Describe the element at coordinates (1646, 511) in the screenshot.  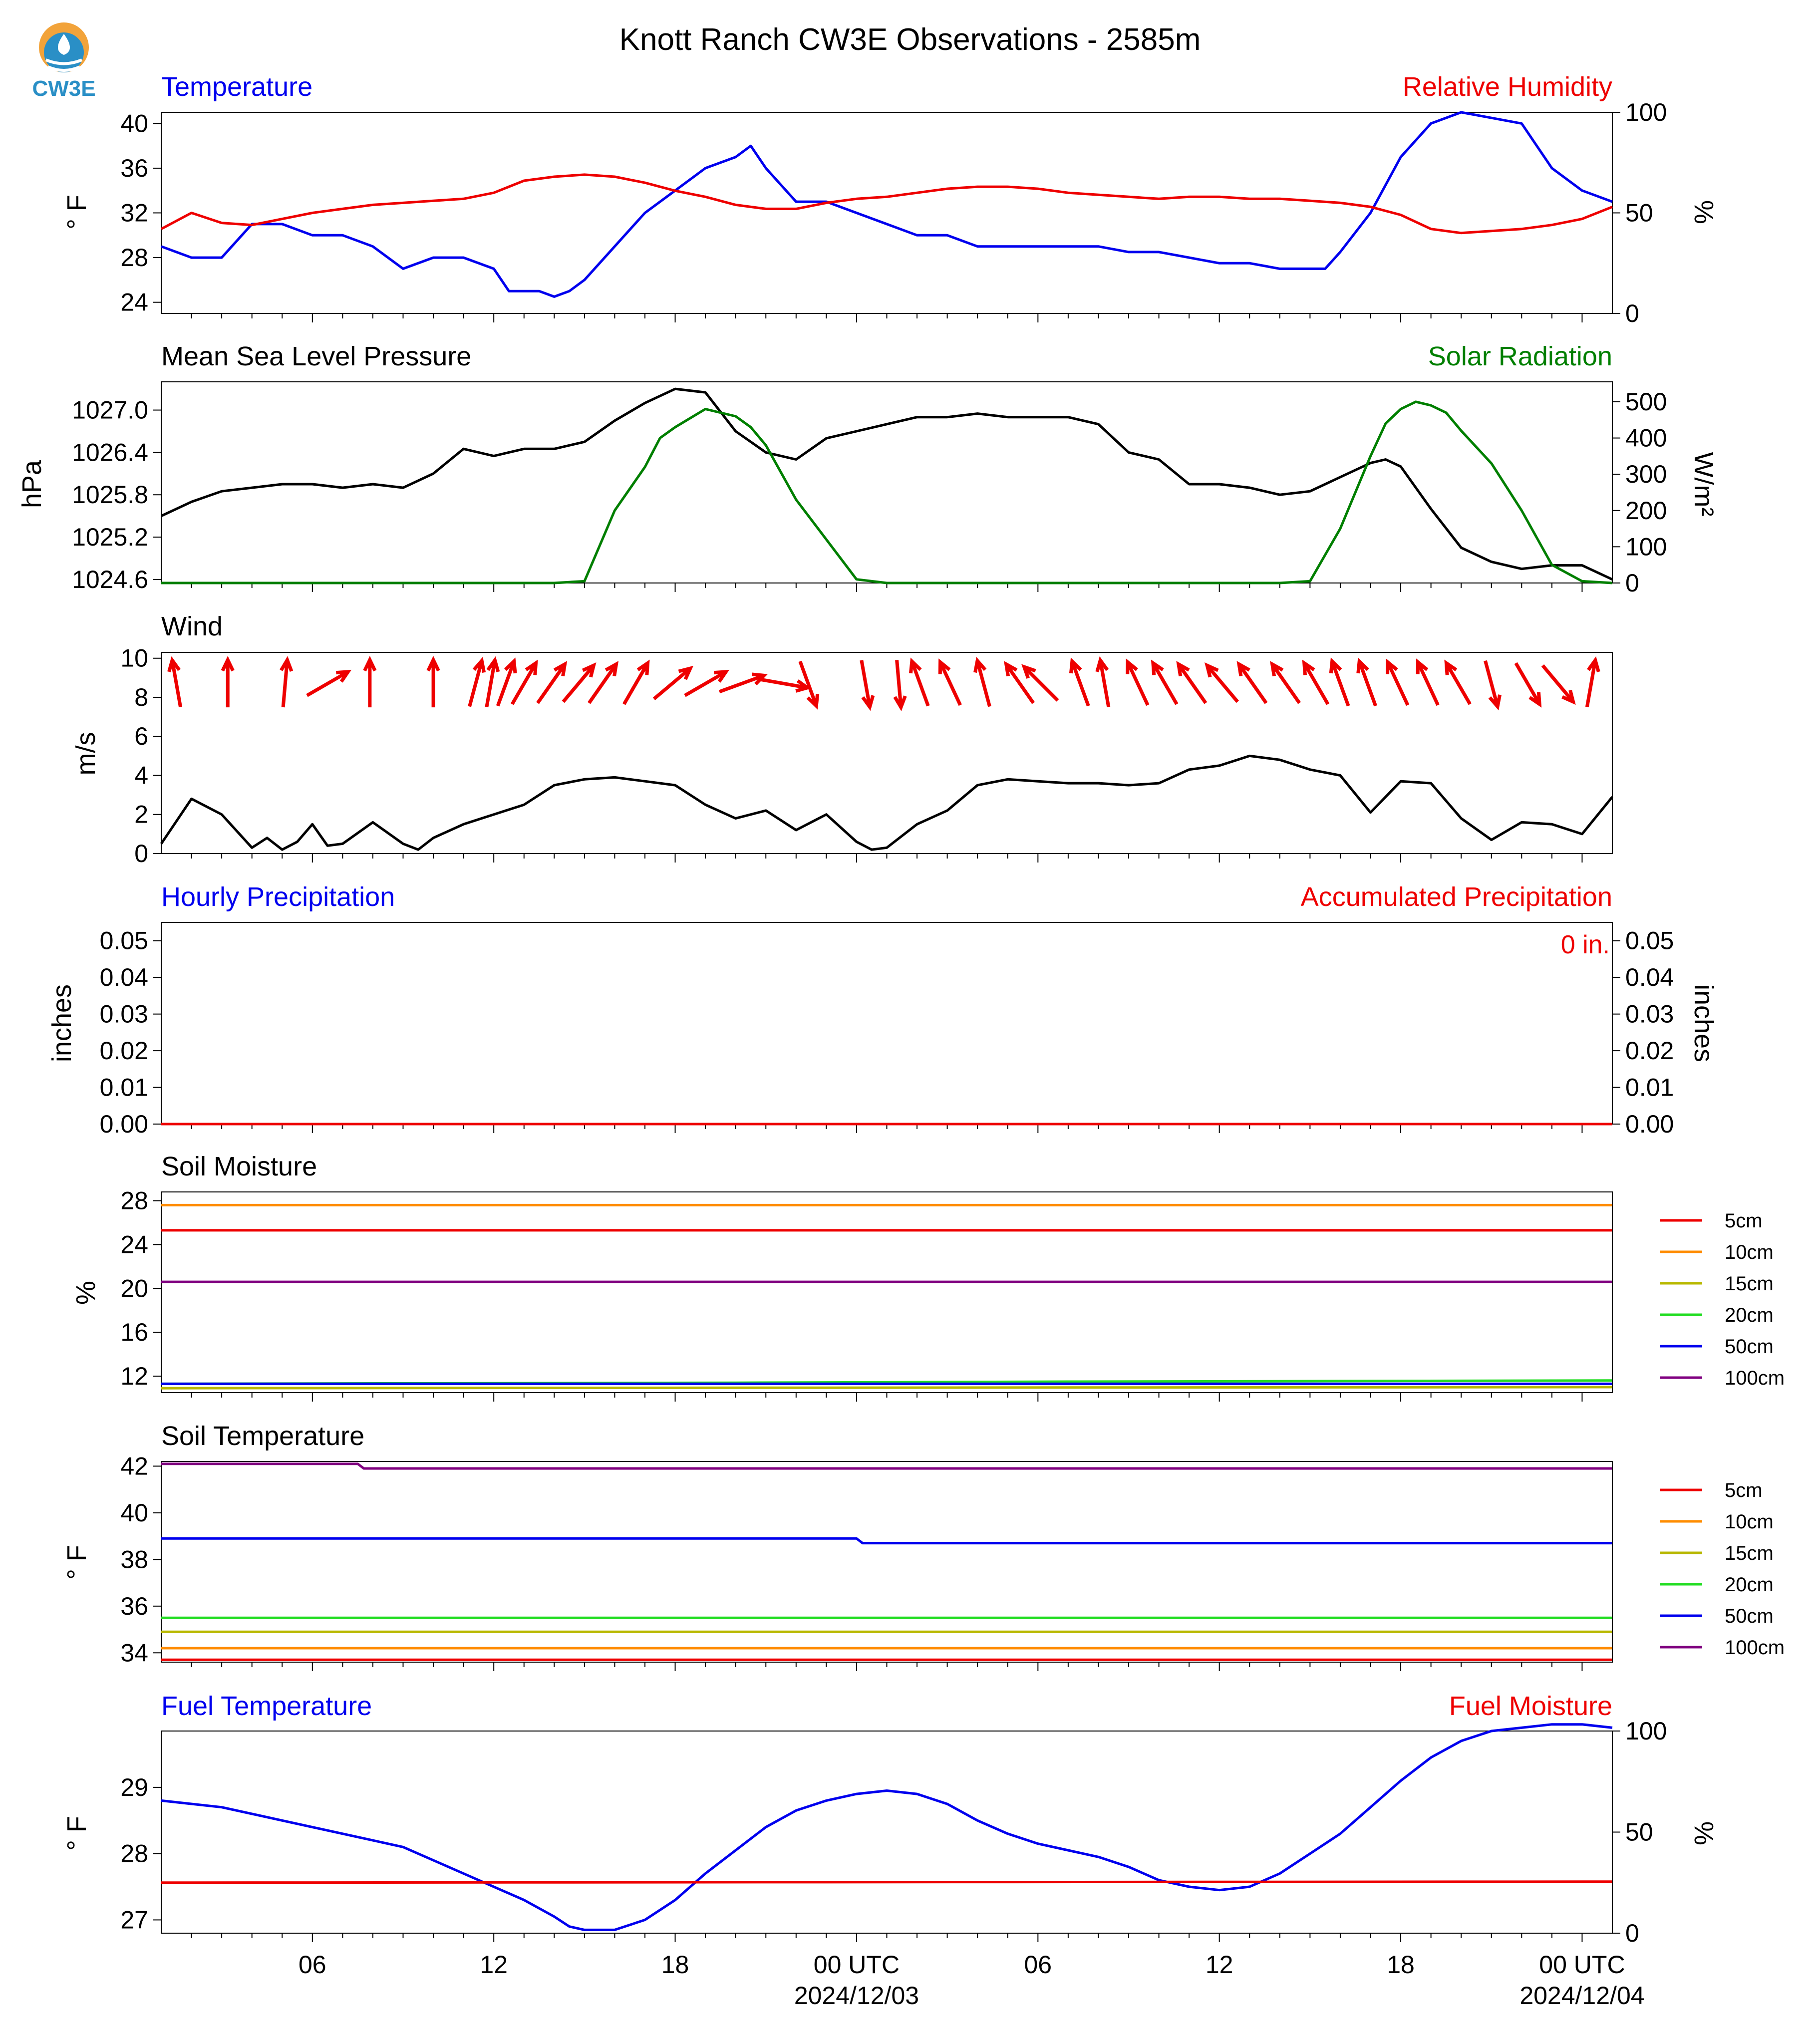
I see `y2-tick-label: 200` at that location.